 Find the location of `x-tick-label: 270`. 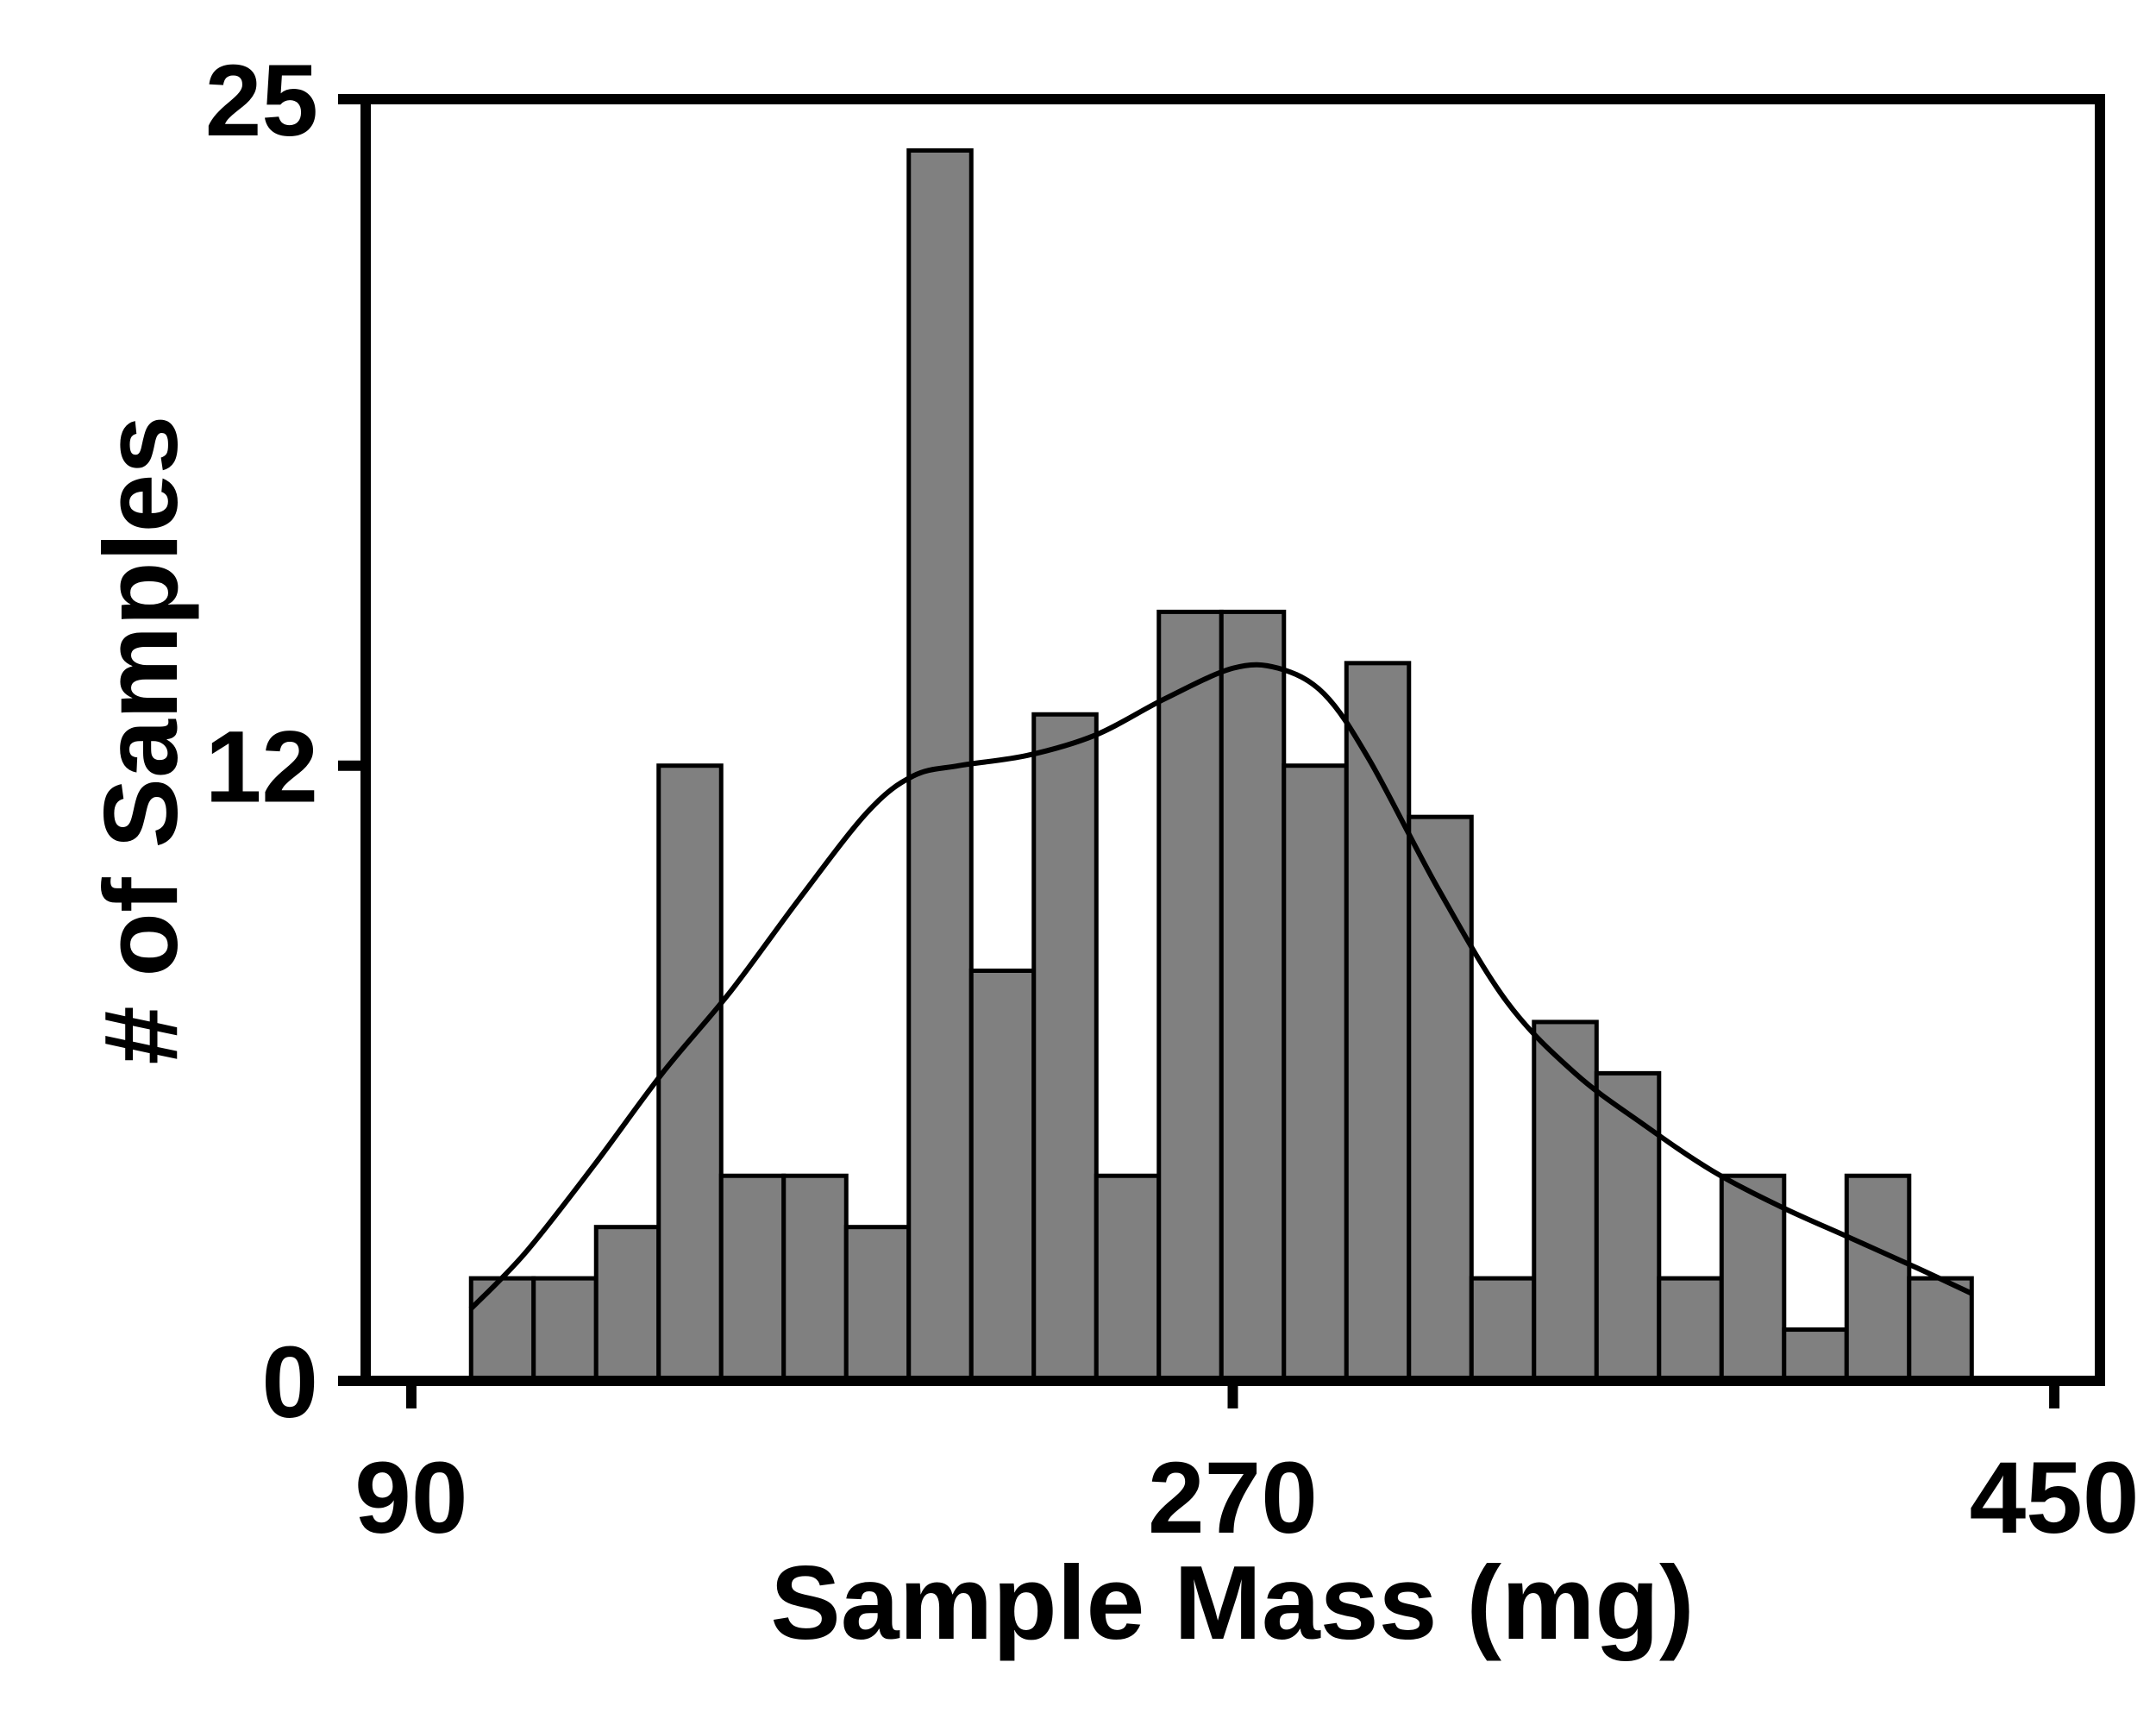

x-tick-label: 270 is located at coordinates (1233, 1498).